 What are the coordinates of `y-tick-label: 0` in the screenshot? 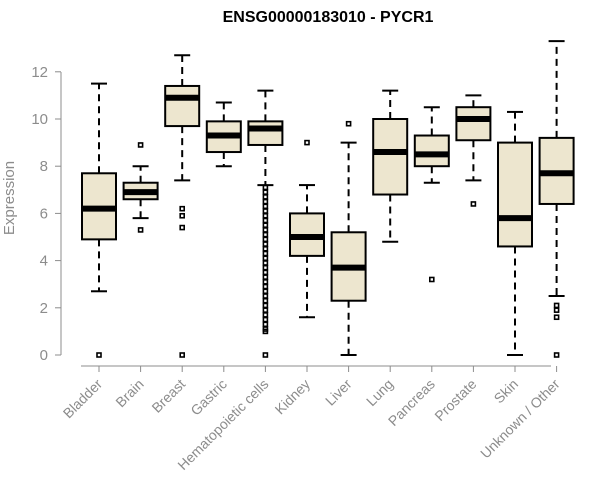 It's located at (44, 355).